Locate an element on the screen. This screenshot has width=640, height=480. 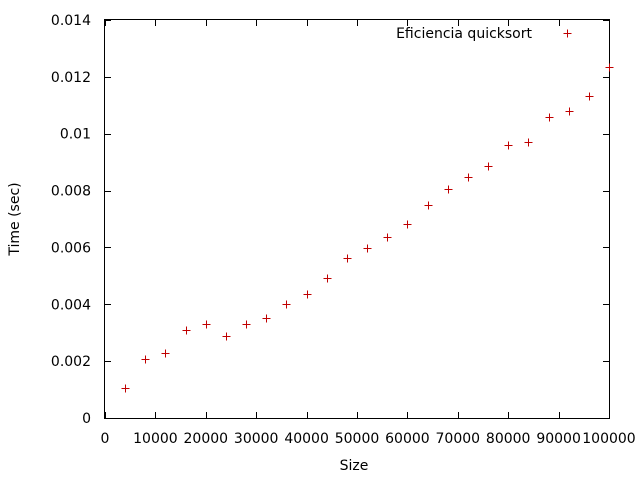
x-tick-label: 10000 is located at coordinates (155, 439).